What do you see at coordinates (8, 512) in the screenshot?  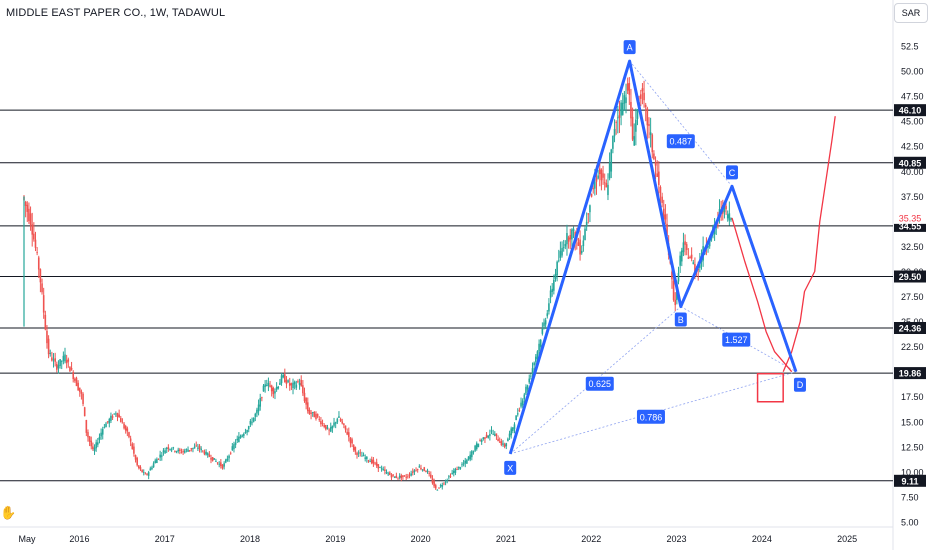 I see `hand-pointer-icon: ✋` at bounding box center [8, 512].